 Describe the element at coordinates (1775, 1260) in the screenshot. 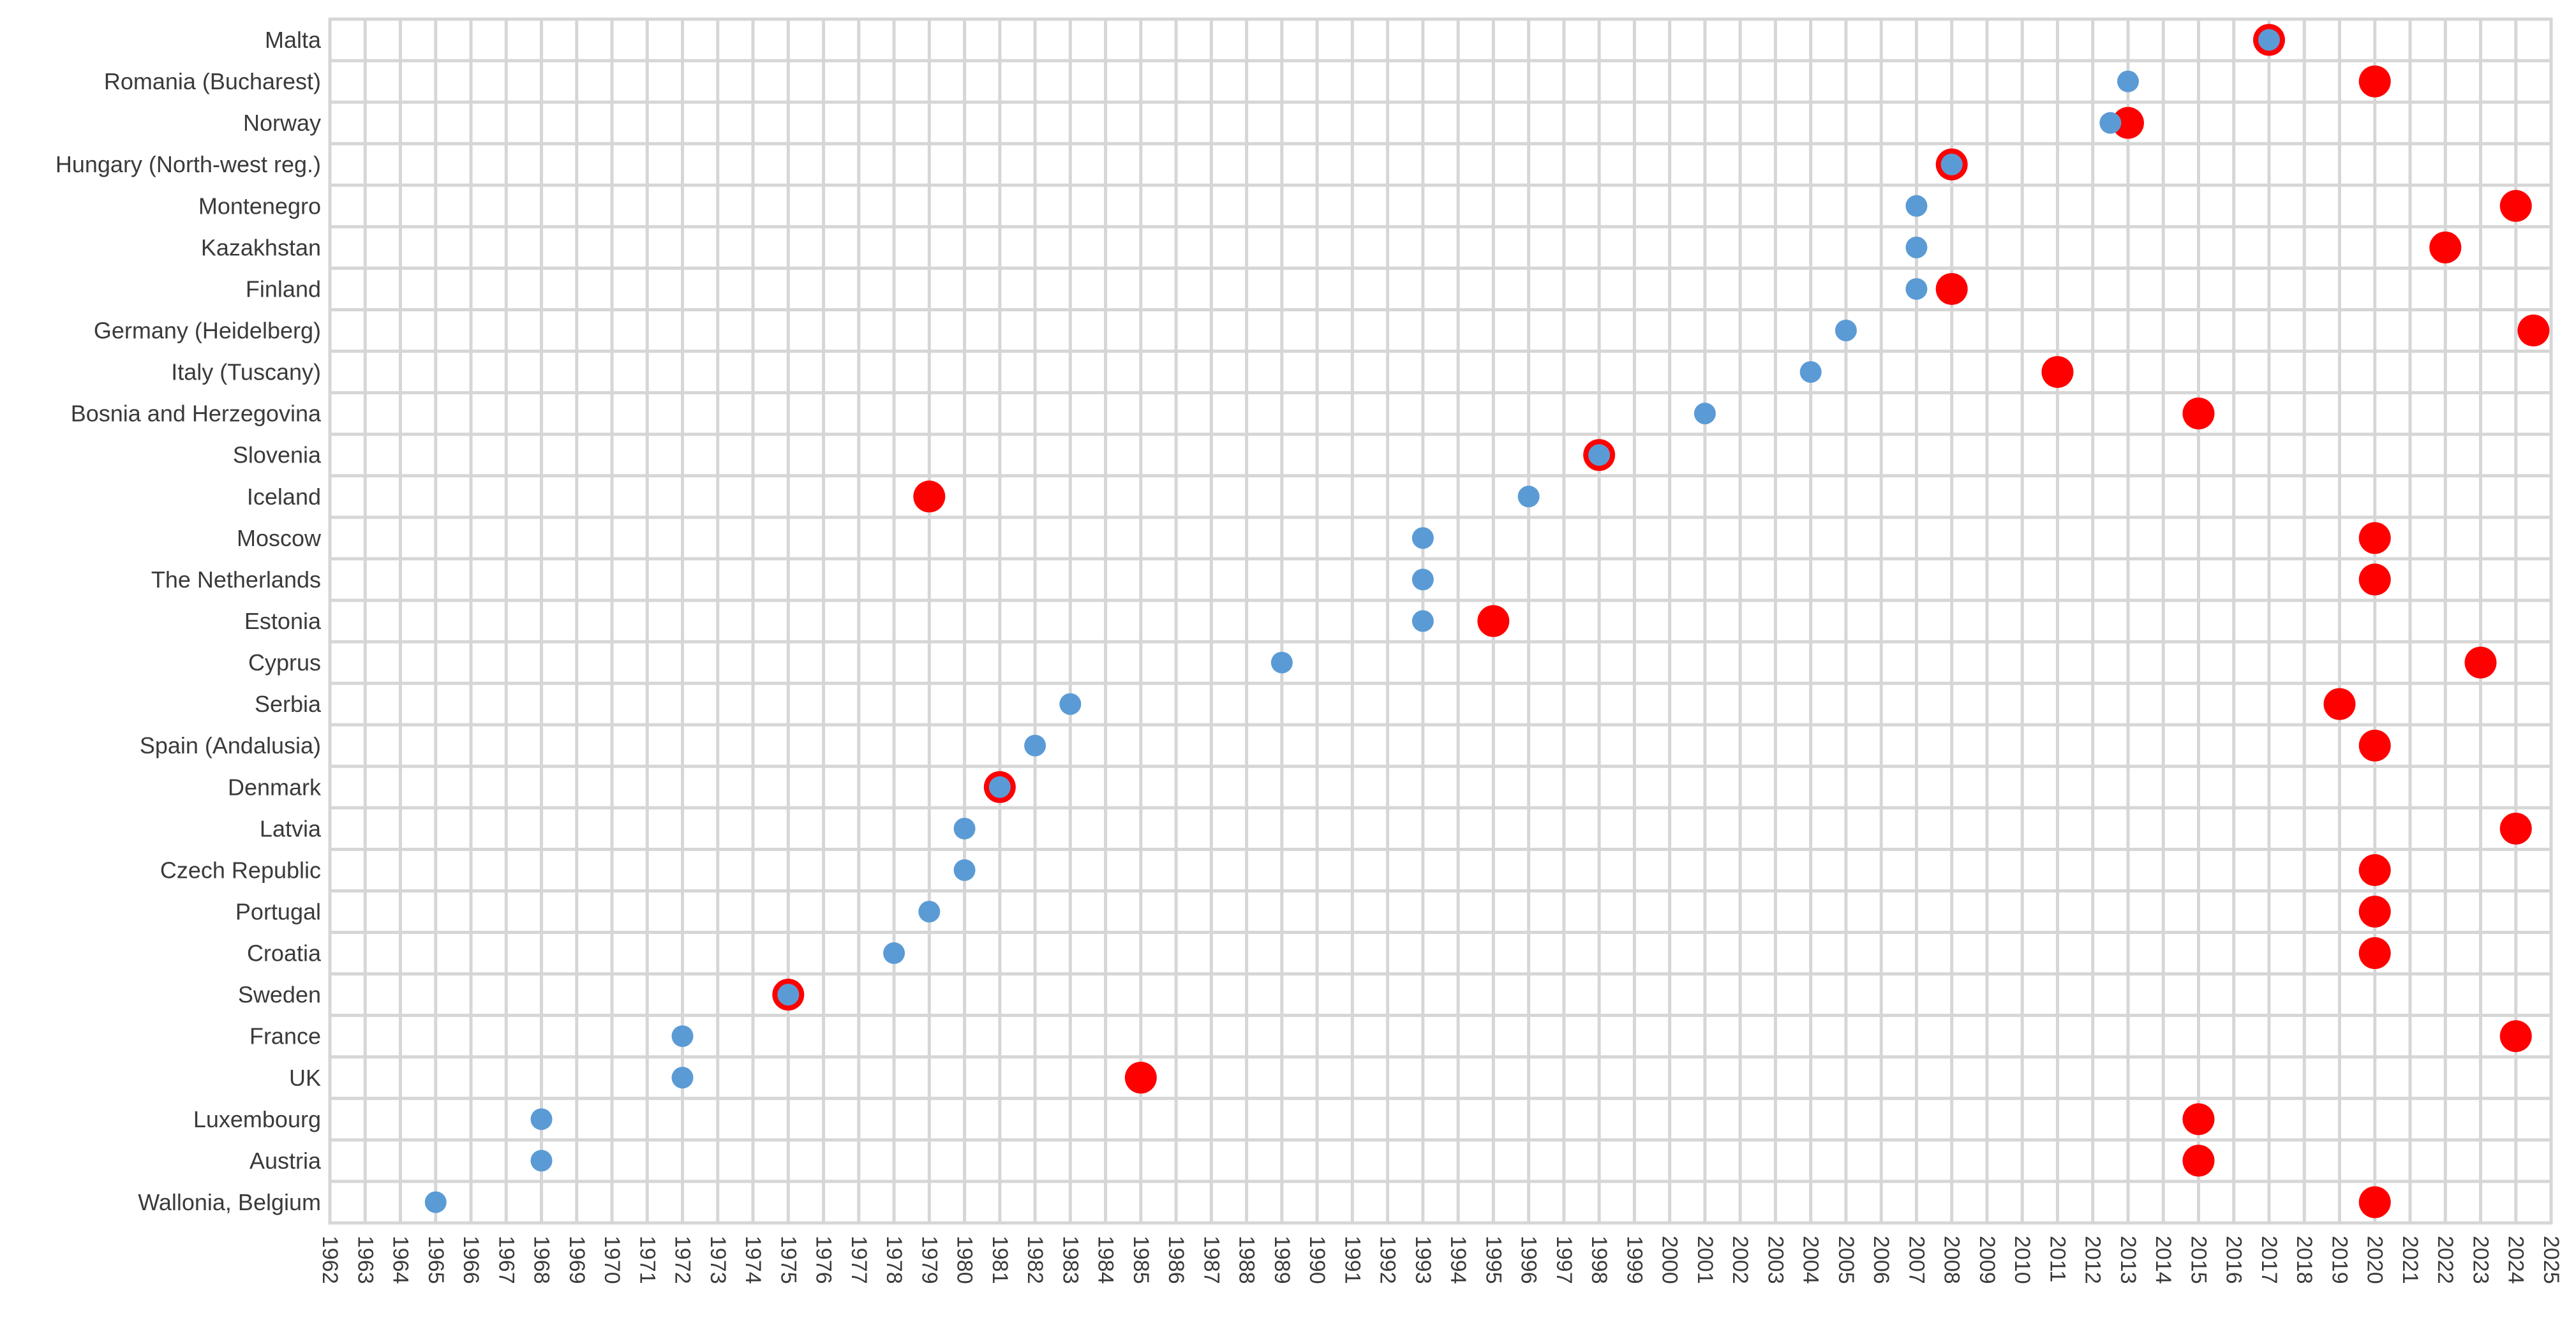

I see `year-tick-label: 2003` at that location.